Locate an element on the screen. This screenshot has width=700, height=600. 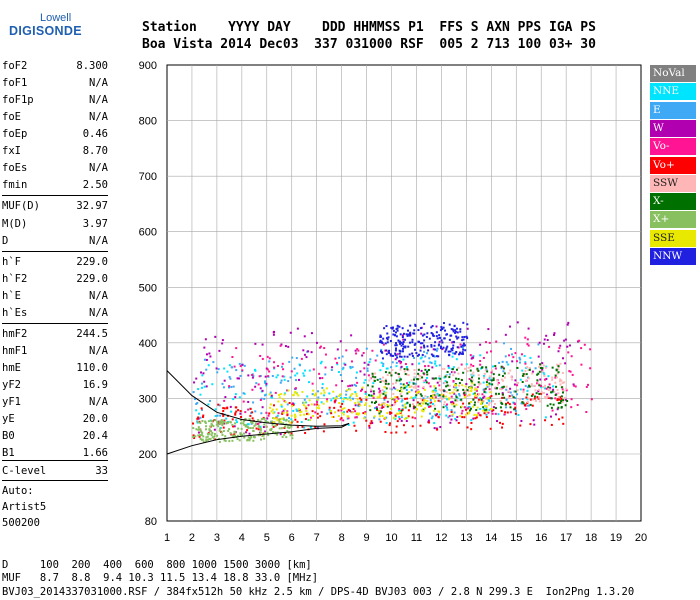
lowell-logo-text: Lowell is located at coordinates (56, 18).